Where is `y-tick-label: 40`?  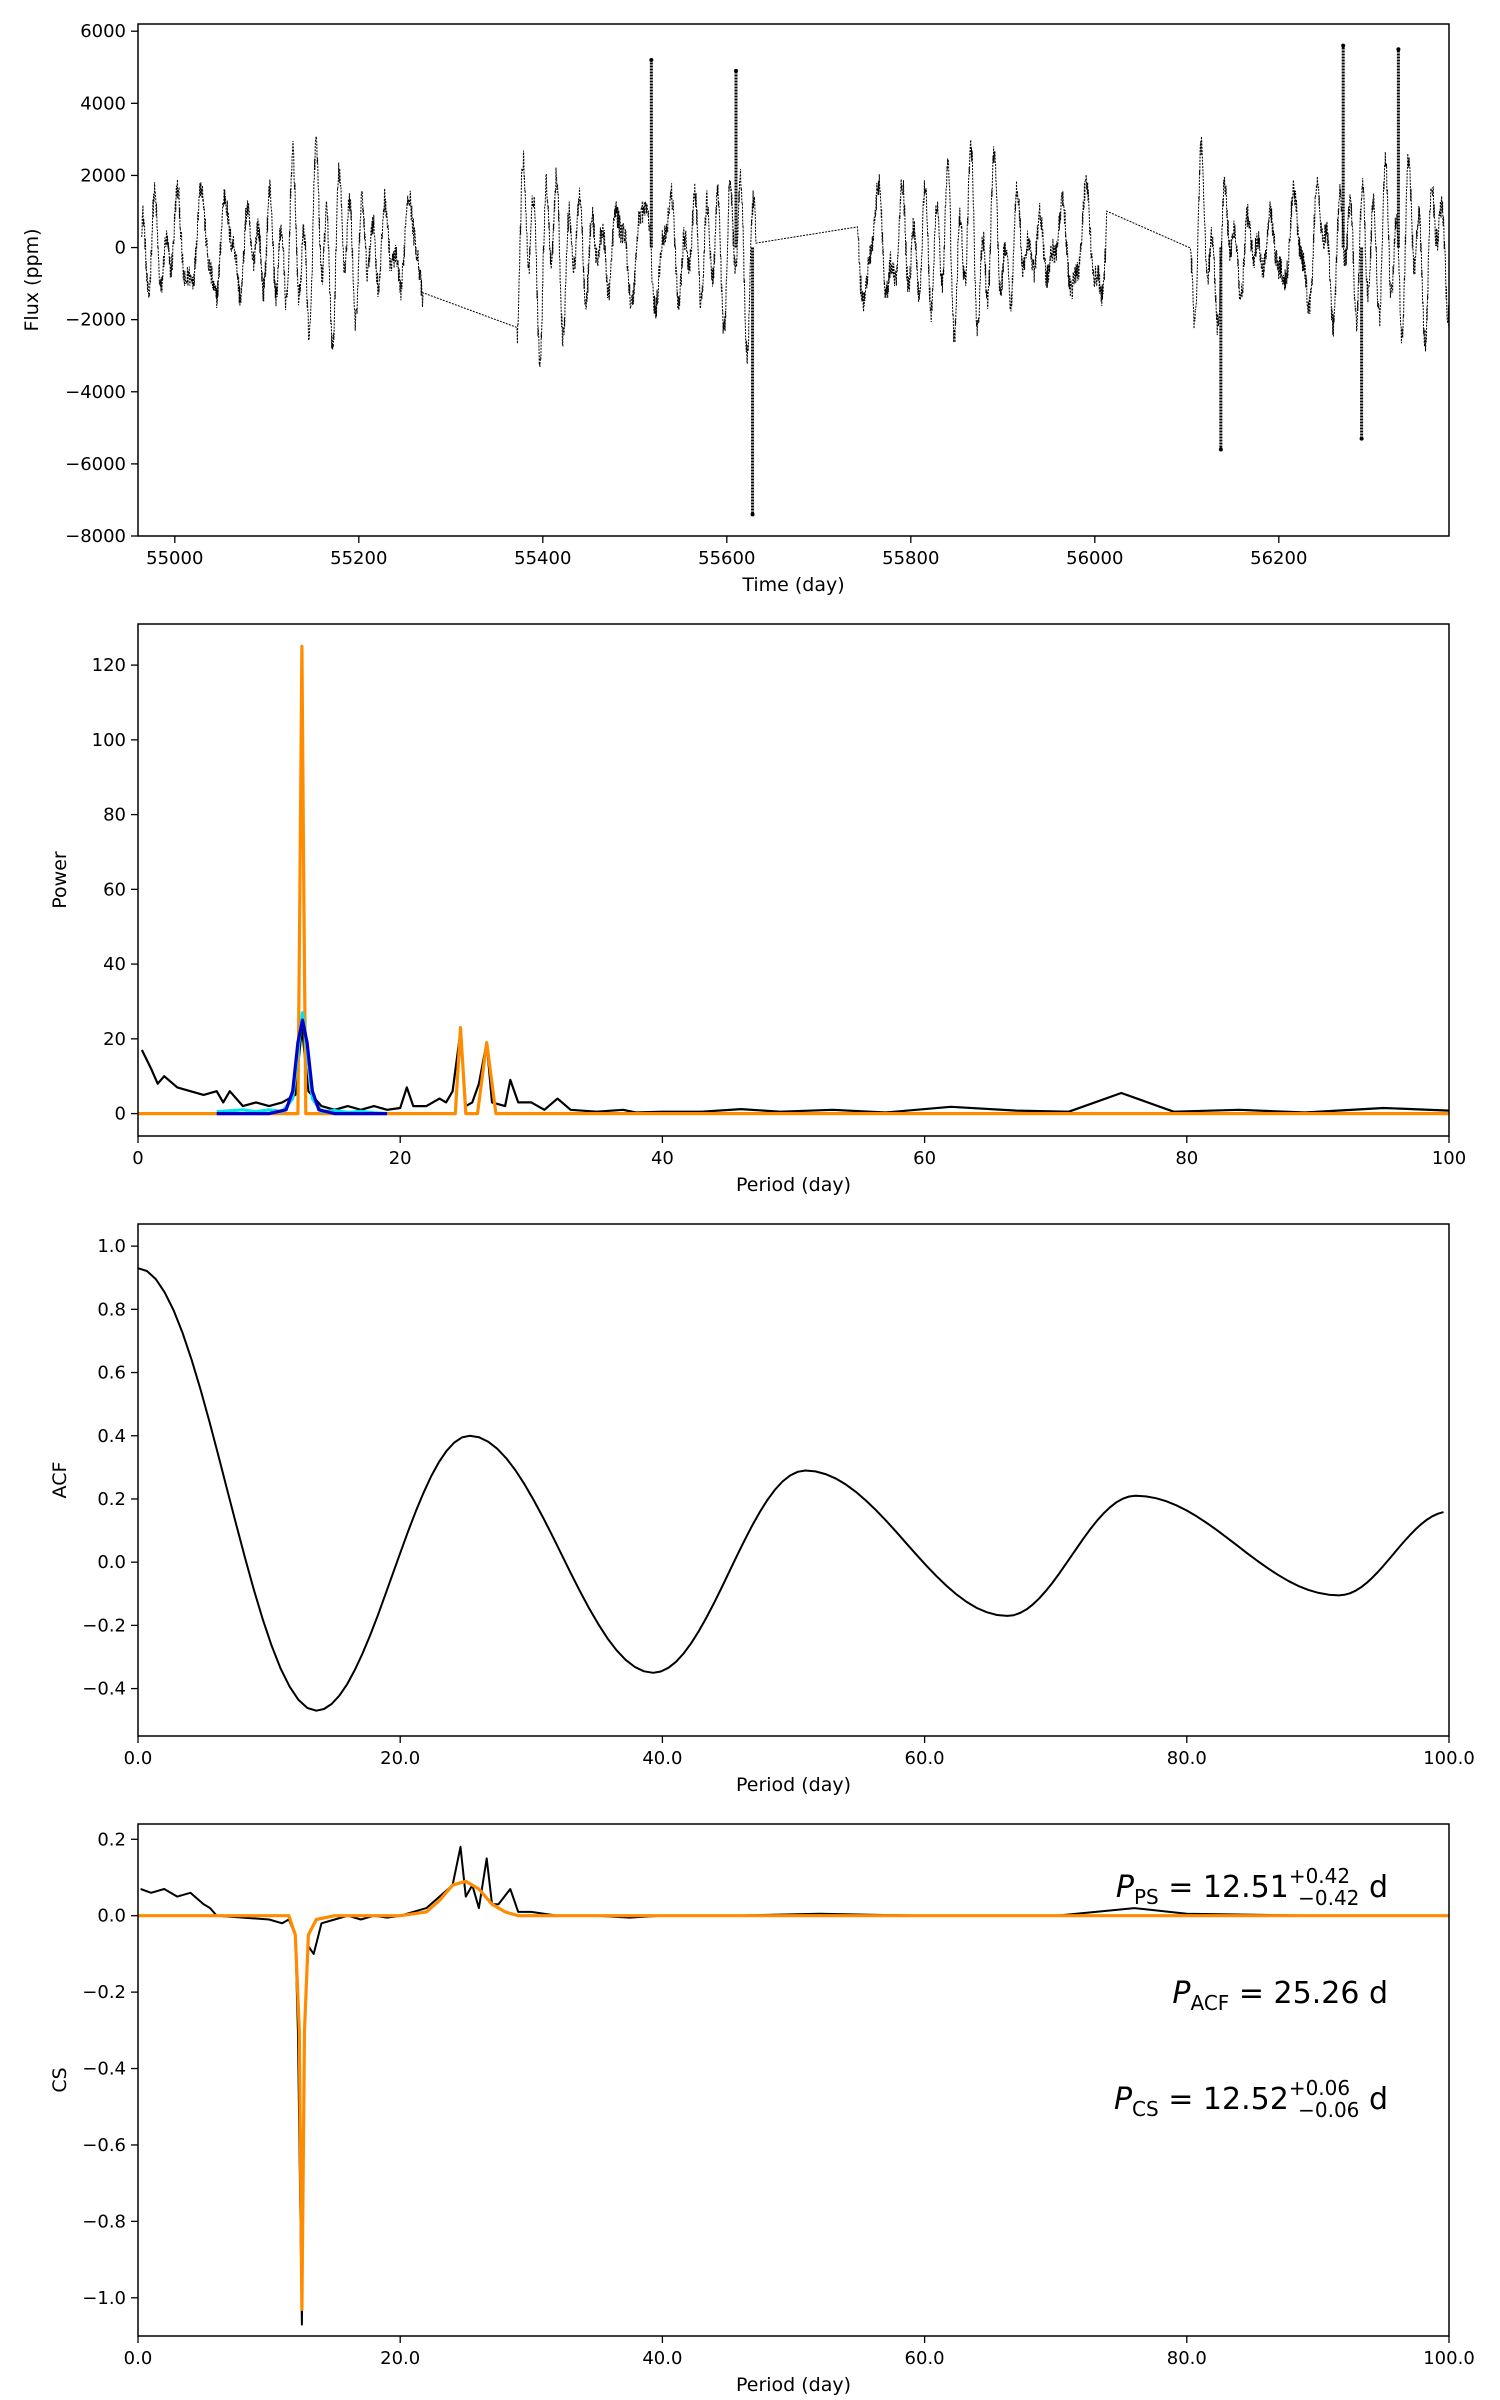
y-tick-label: 40 is located at coordinates (114, 964).